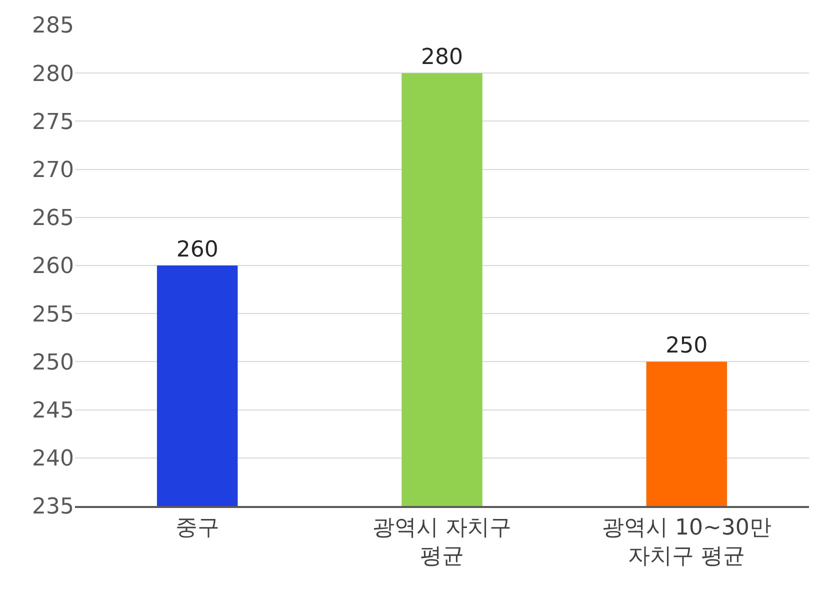 This screenshot has height=606, width=839. I want to click on data-label: 250, so click(687, 346).